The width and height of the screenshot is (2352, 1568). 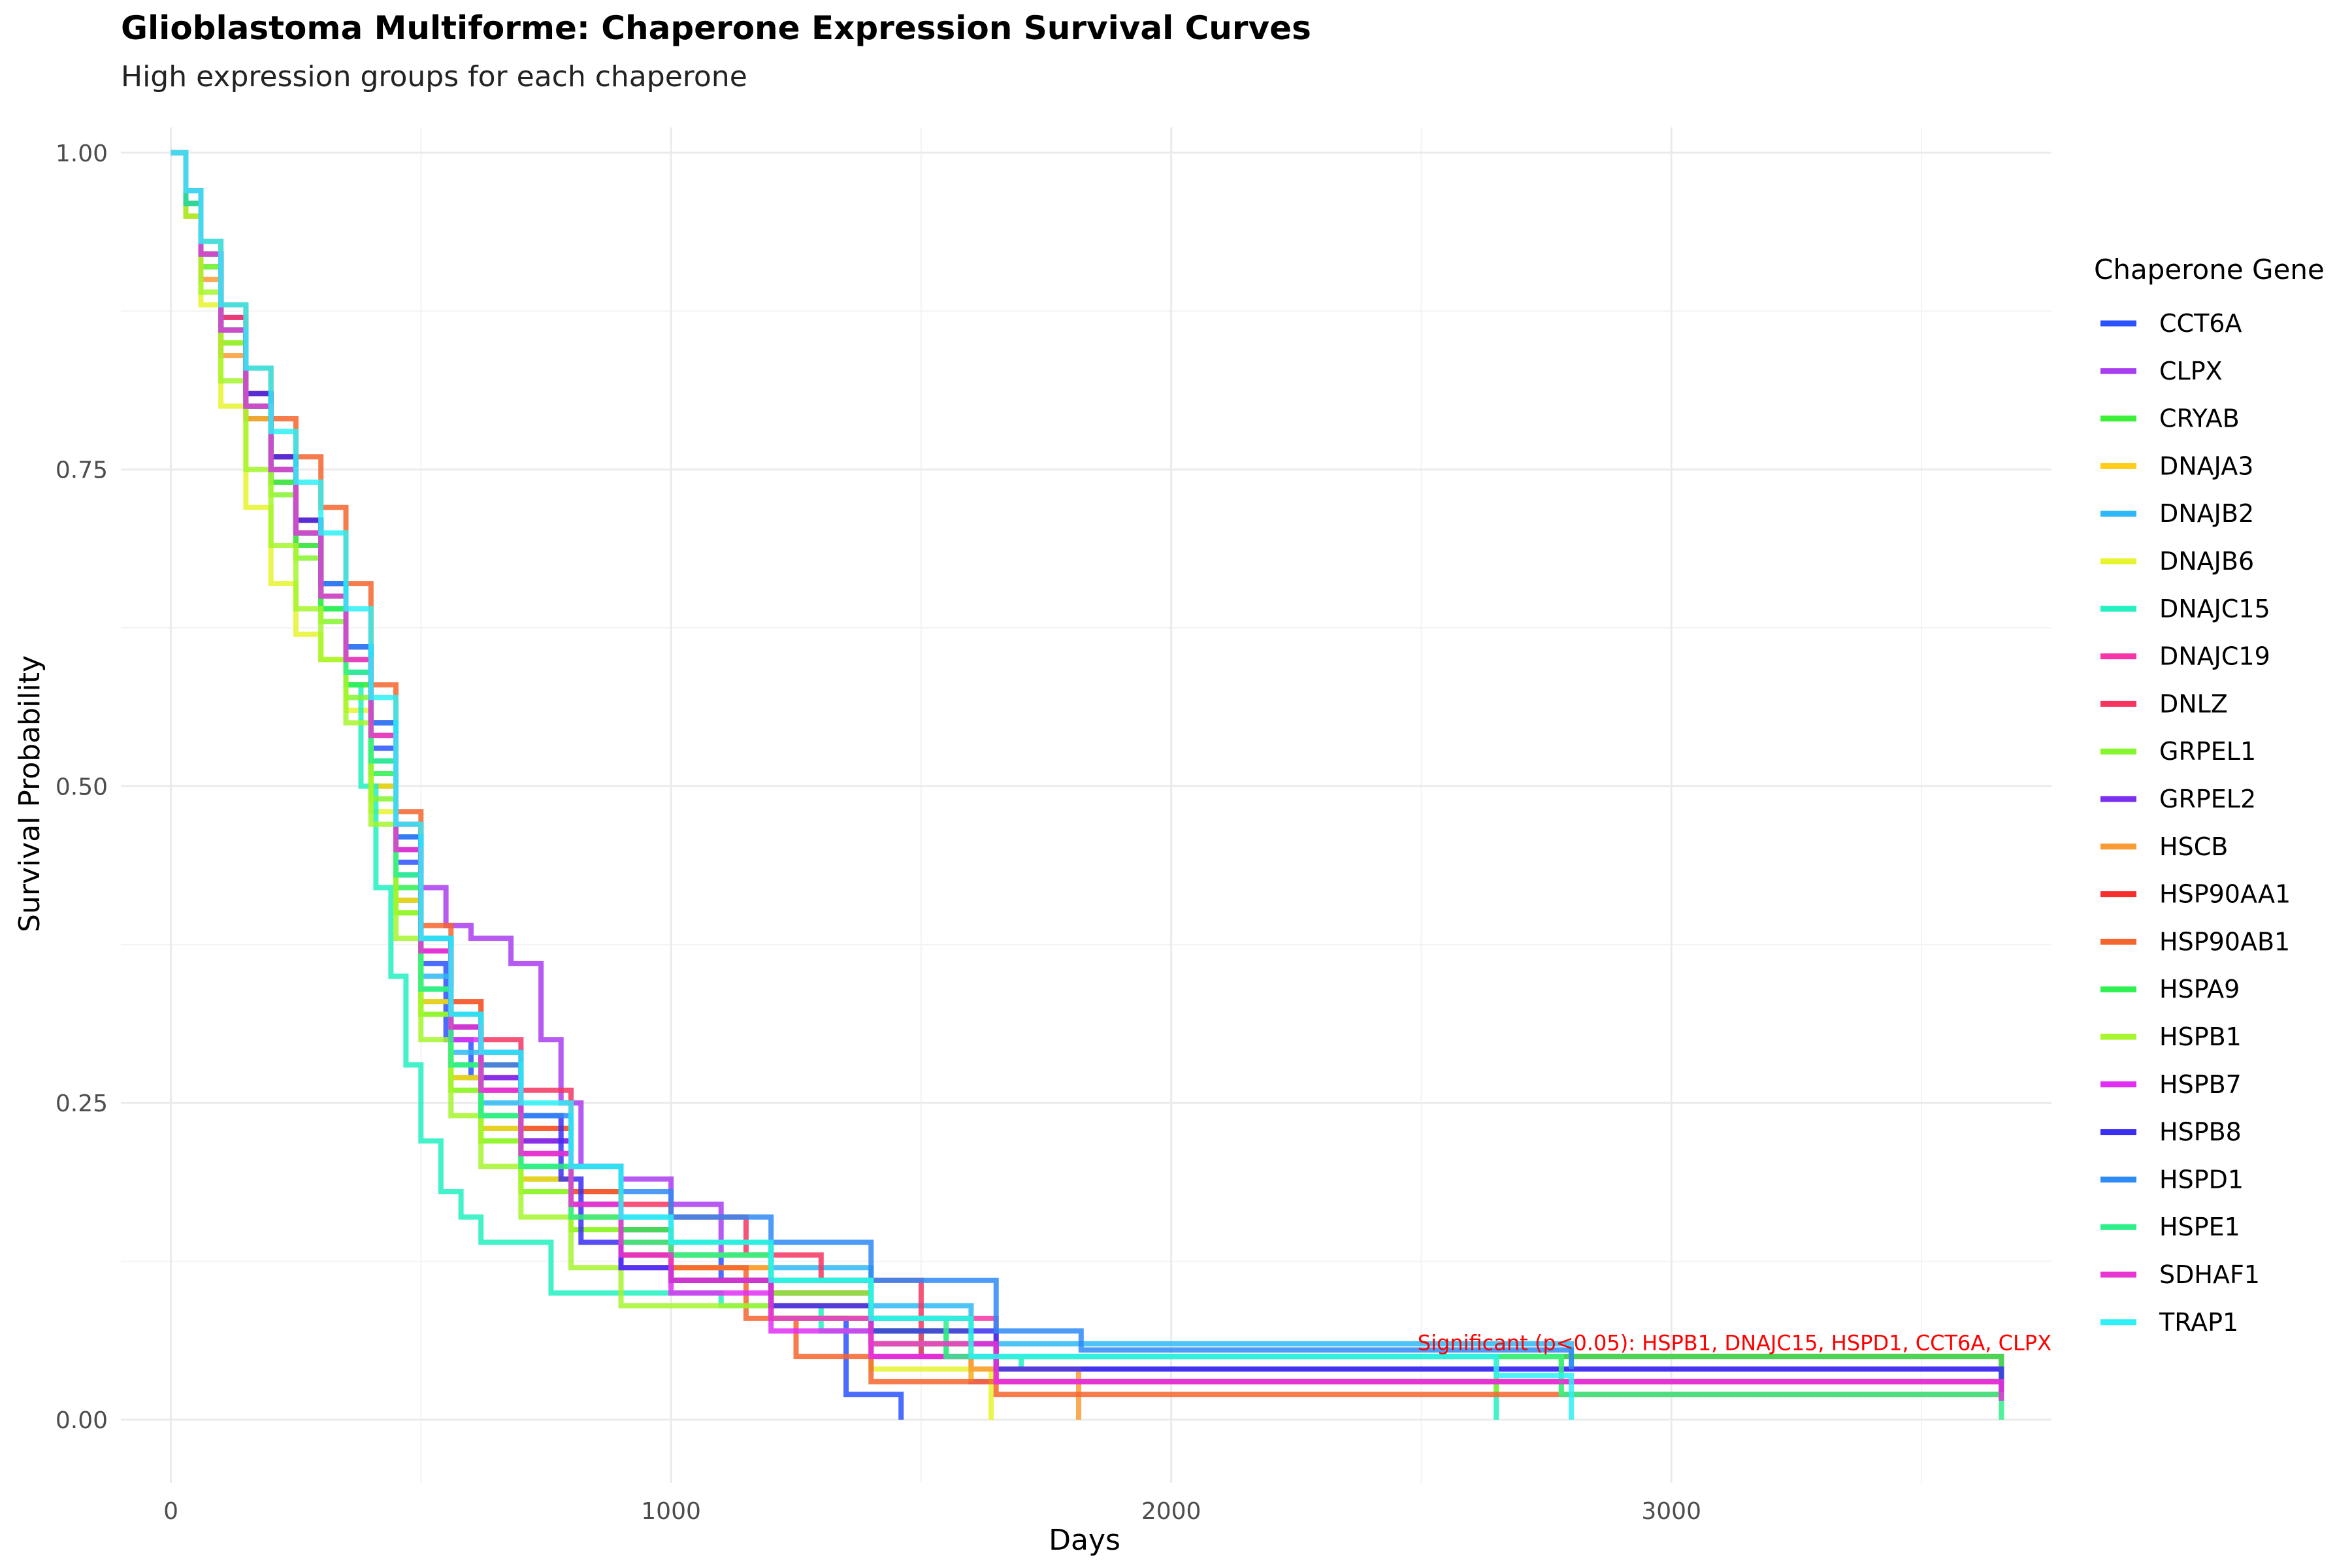 I want to click on legend-label-cct6a: CCT6A, so click(x=2200, y=323).